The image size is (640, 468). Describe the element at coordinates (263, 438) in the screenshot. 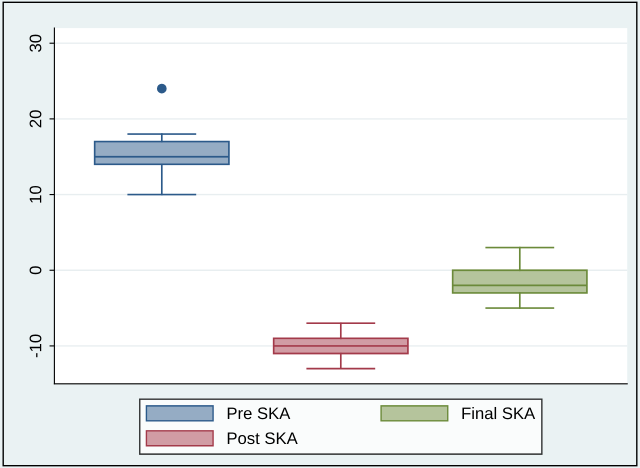

I see `legend-label: Post SKA` at that location.